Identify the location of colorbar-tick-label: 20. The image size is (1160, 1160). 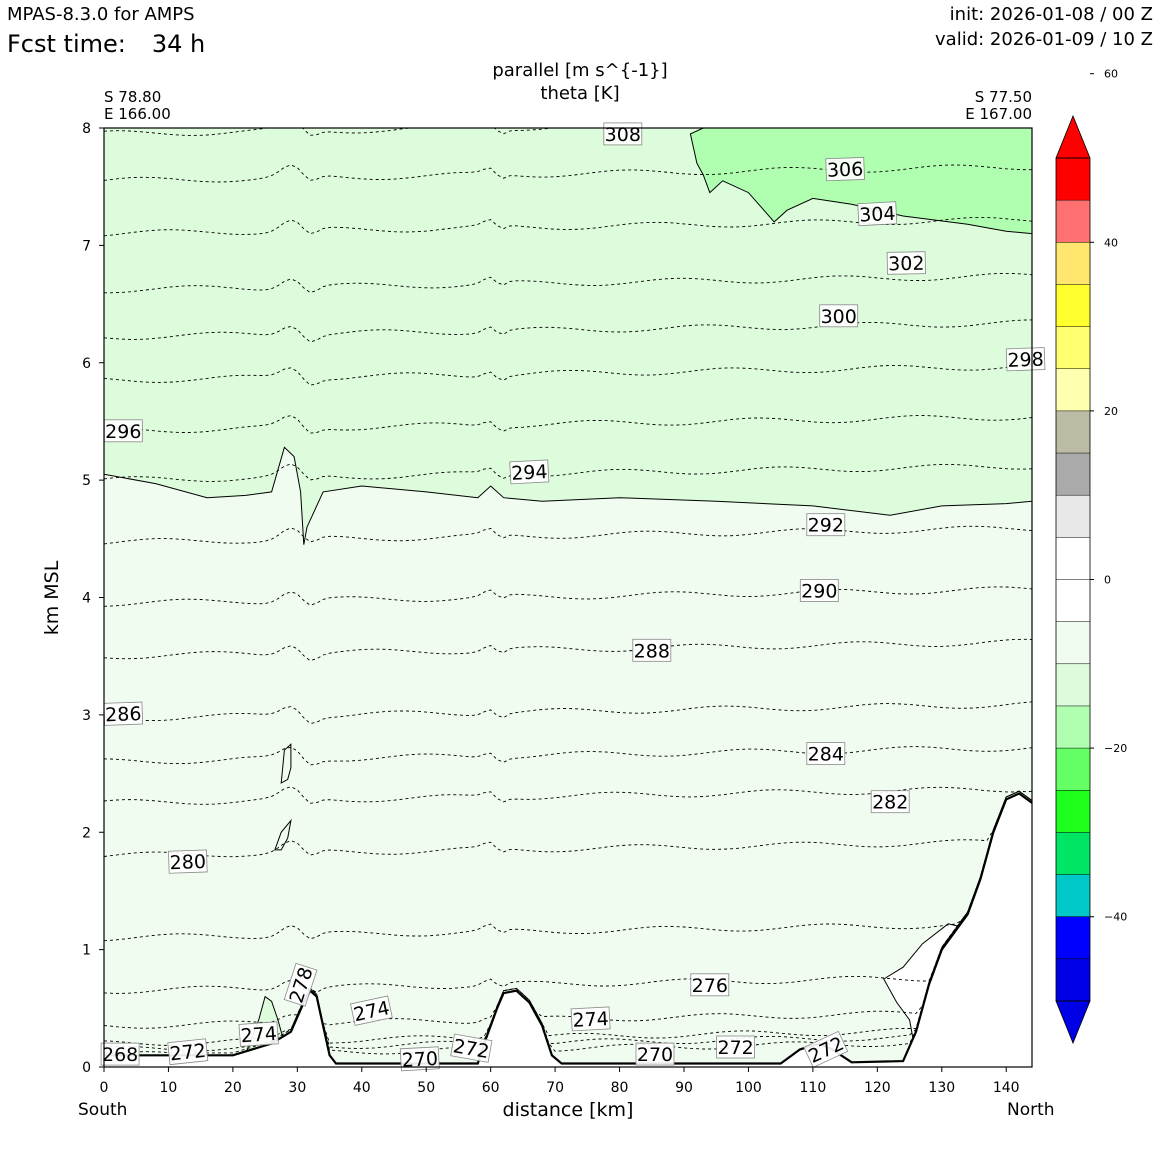
(1111, 411).